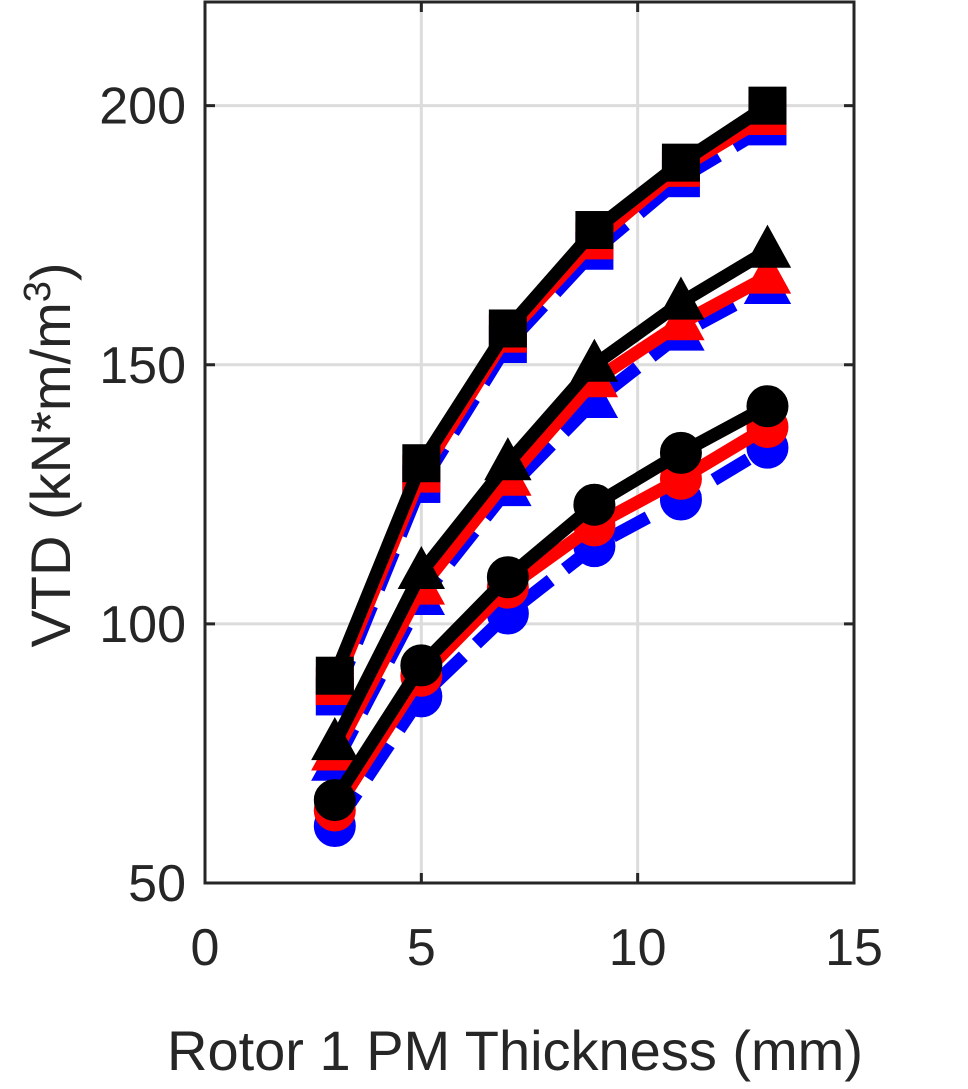 This screenshot has width=968, height=1089. Describe the element at coordinates (142, 625) in the screenshot. I see `y-tick-label: 100` at that location.